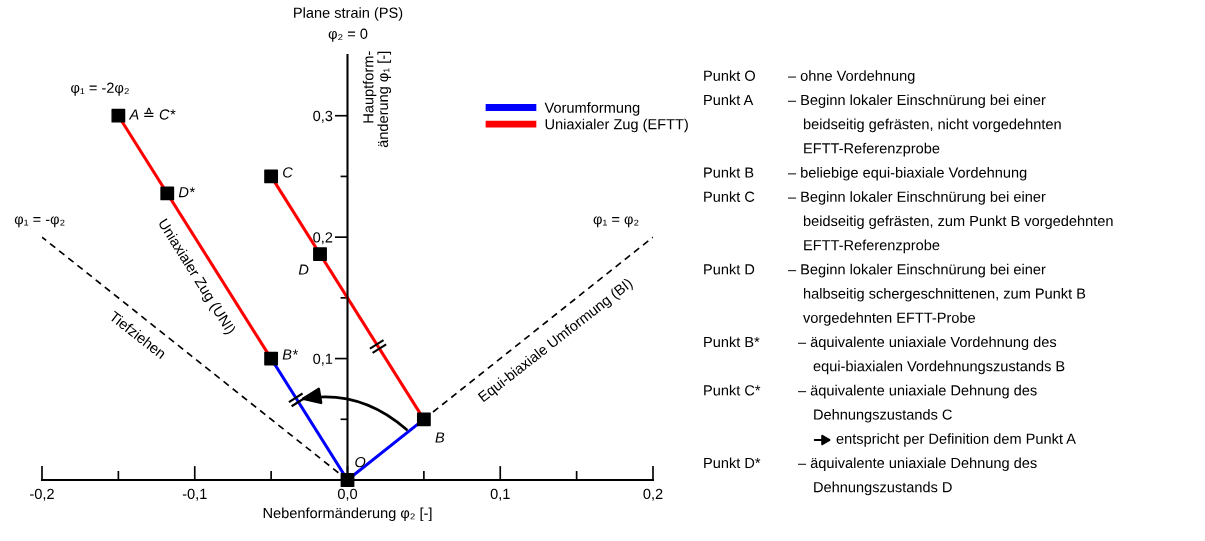  I want to click on legend-label: Uniaxialer Zug (EFTT), so click(616, 125).